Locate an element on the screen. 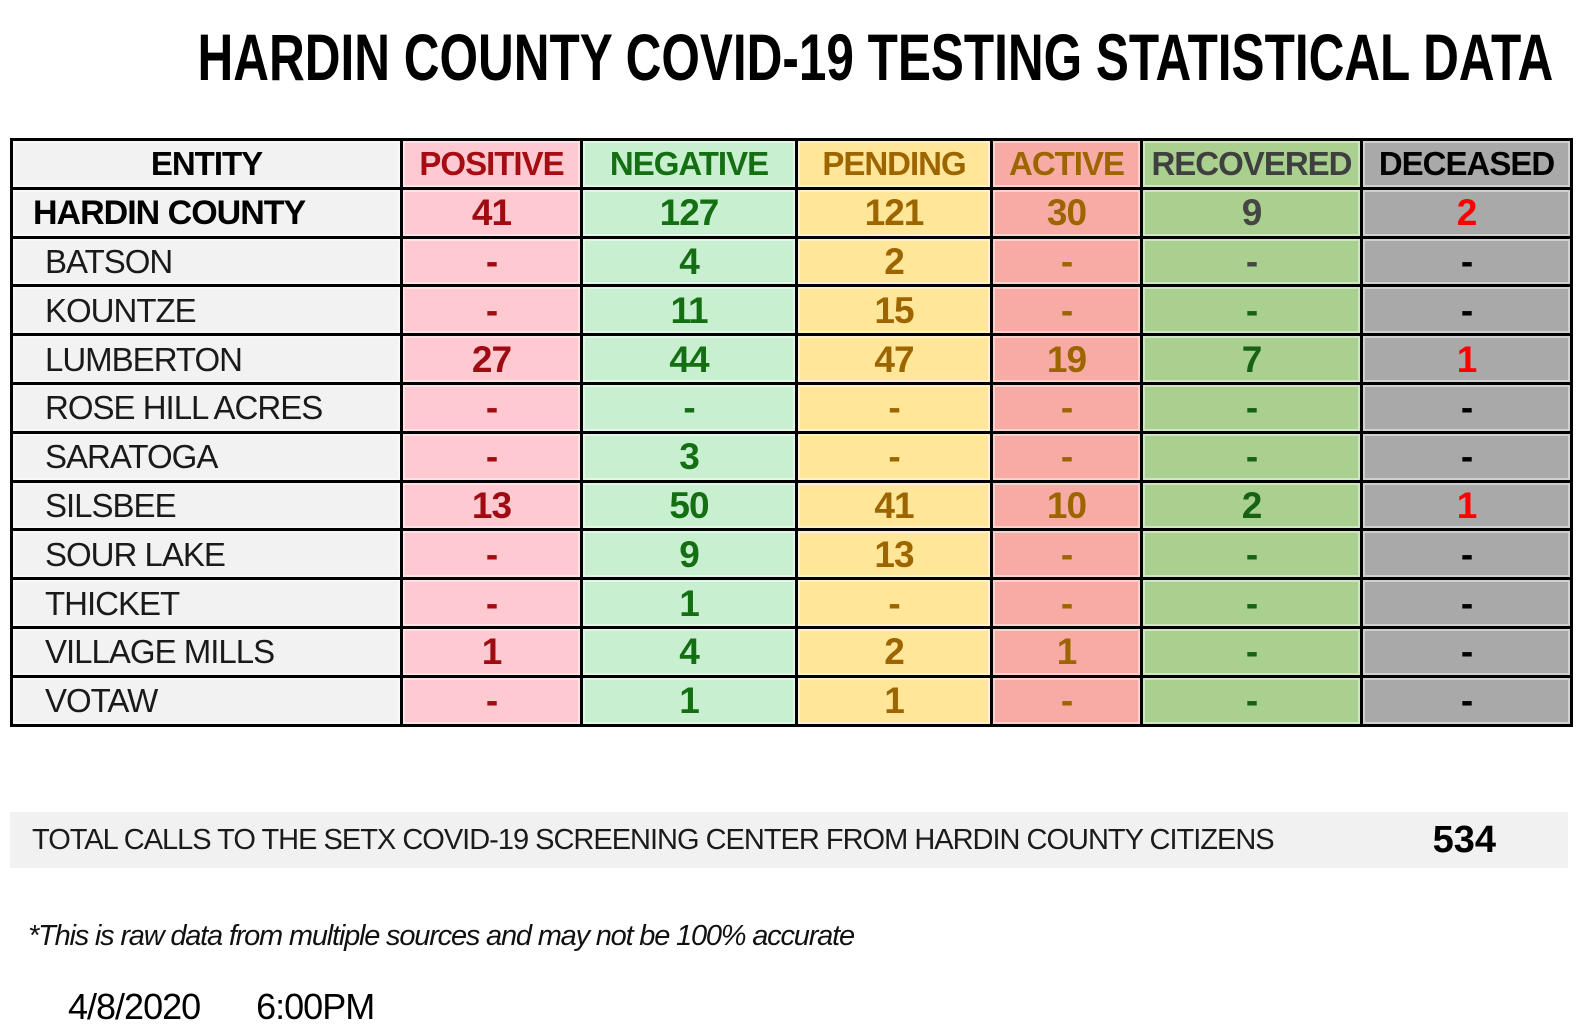  cell-entity: BATSON is located at coordinates (206, 261).